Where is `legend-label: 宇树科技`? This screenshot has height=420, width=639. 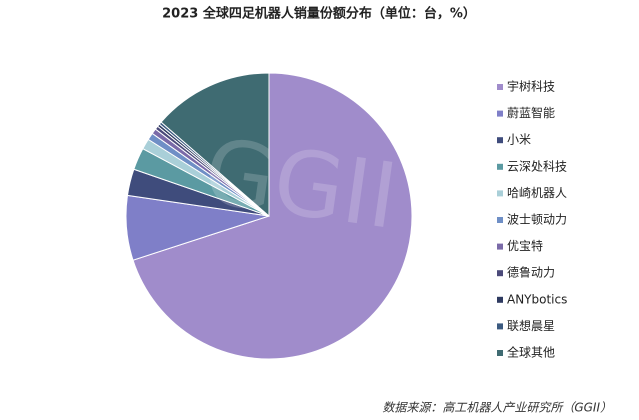 legend-label: 宇树科技 is located at coordinates (531, 86).